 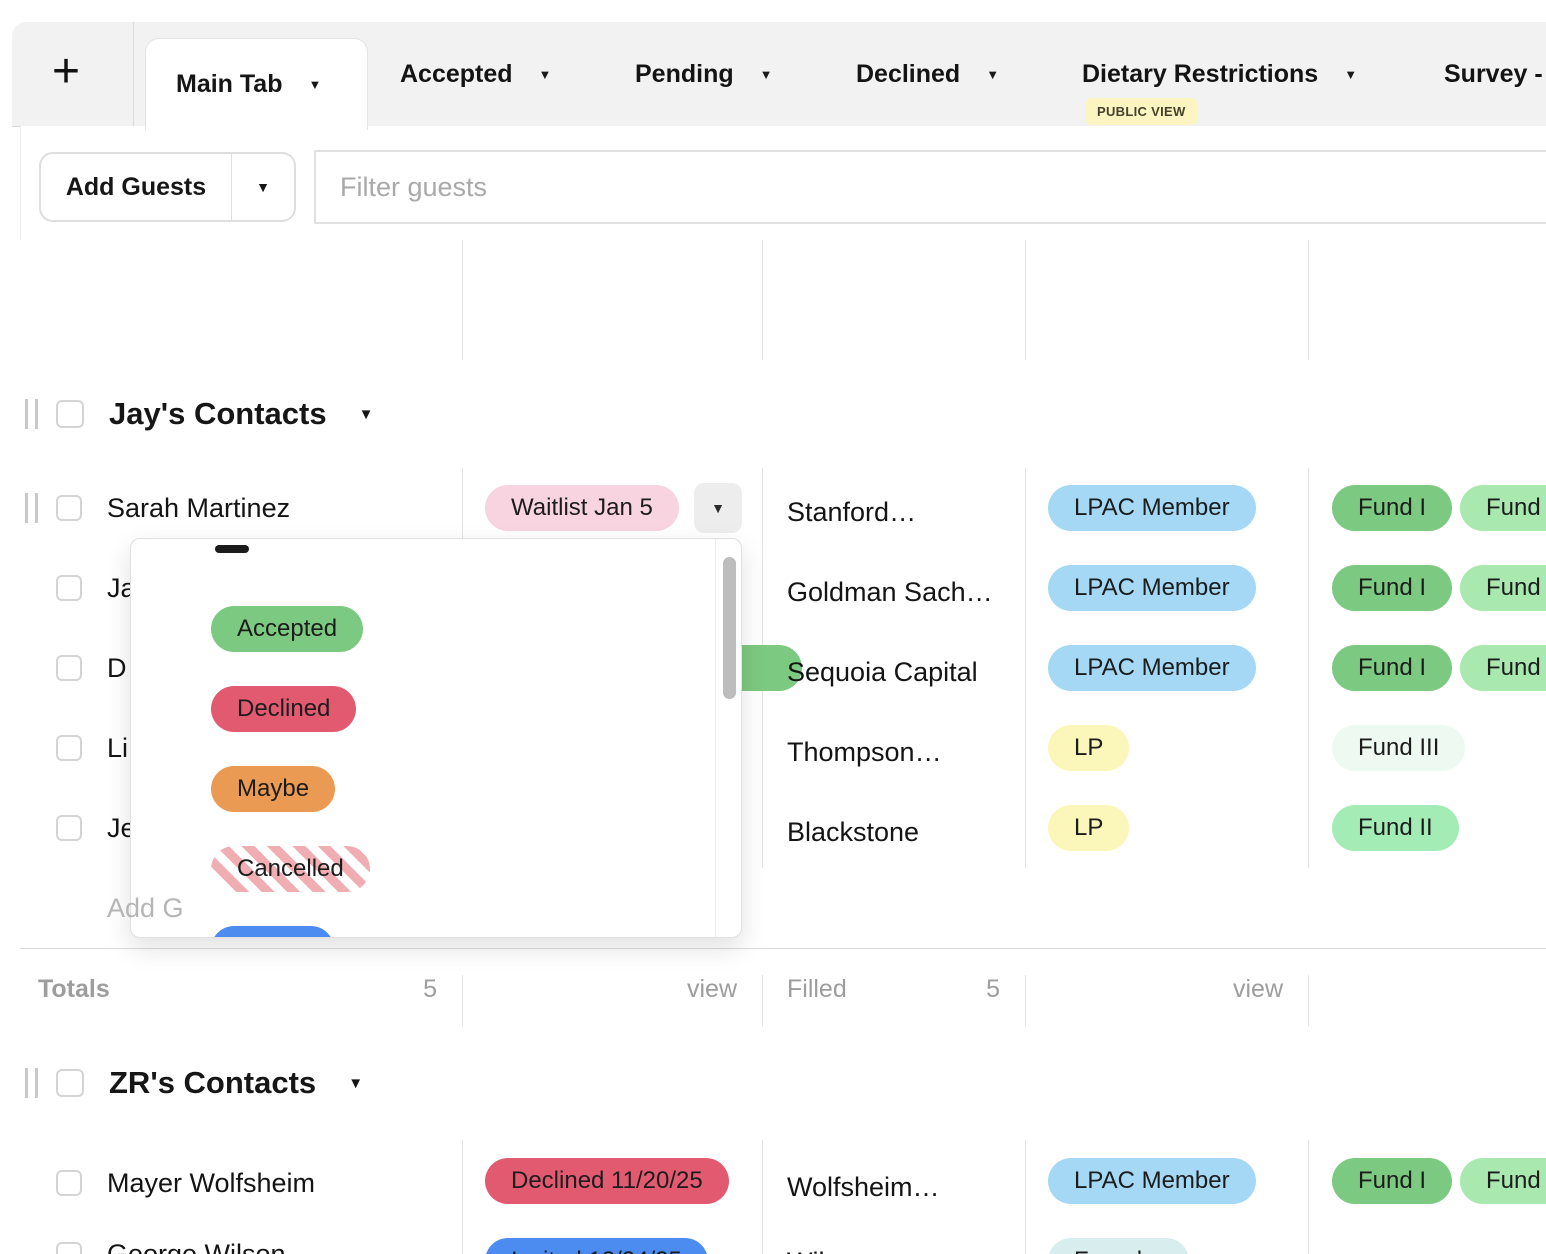 What do you see at coordinates (993, 989) in the screenshot?
I see `filled-count: 5` at bounding box center [993, 989].